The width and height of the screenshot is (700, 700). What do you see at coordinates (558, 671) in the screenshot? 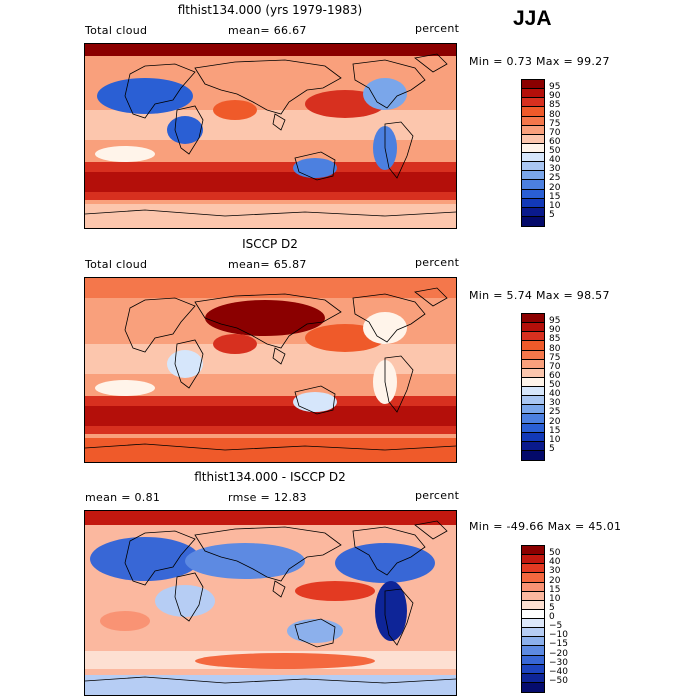
I see `colorbar-tick-label: −40` at bounding box center [558, 671].